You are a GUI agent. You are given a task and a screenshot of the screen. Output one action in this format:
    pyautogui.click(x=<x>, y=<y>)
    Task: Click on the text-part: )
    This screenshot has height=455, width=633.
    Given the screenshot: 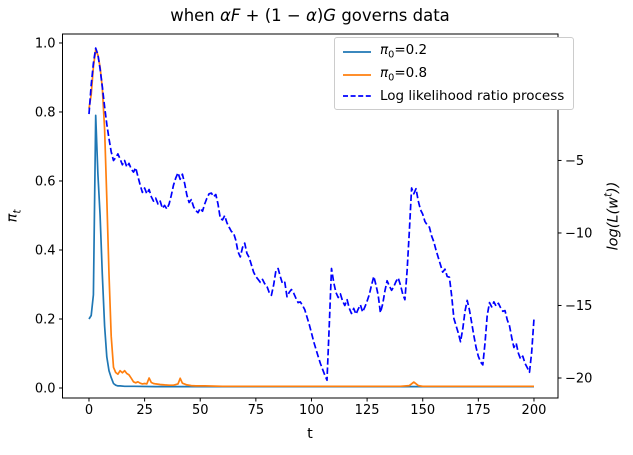 What is the action you would take?
    pyautogui.click(x=320, y=15)
    